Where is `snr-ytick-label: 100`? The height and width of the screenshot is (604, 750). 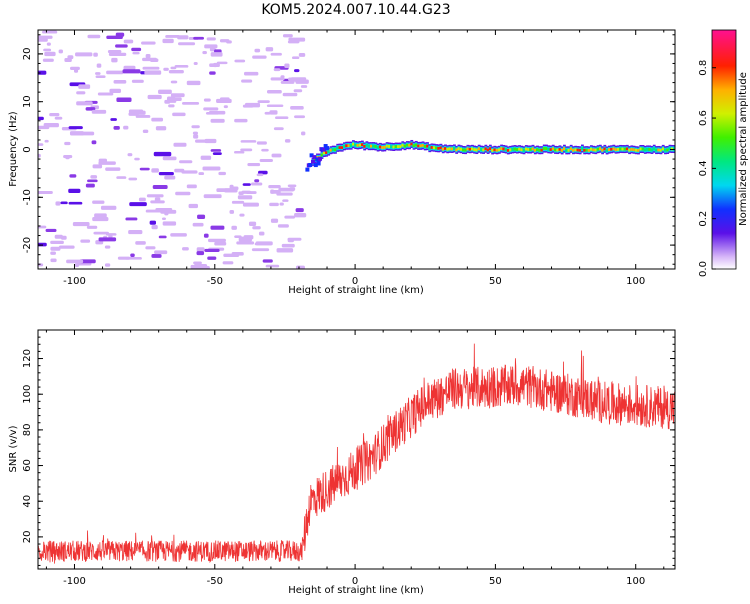
snr-ytick-label: 100 is located at coordinates (27, 394).